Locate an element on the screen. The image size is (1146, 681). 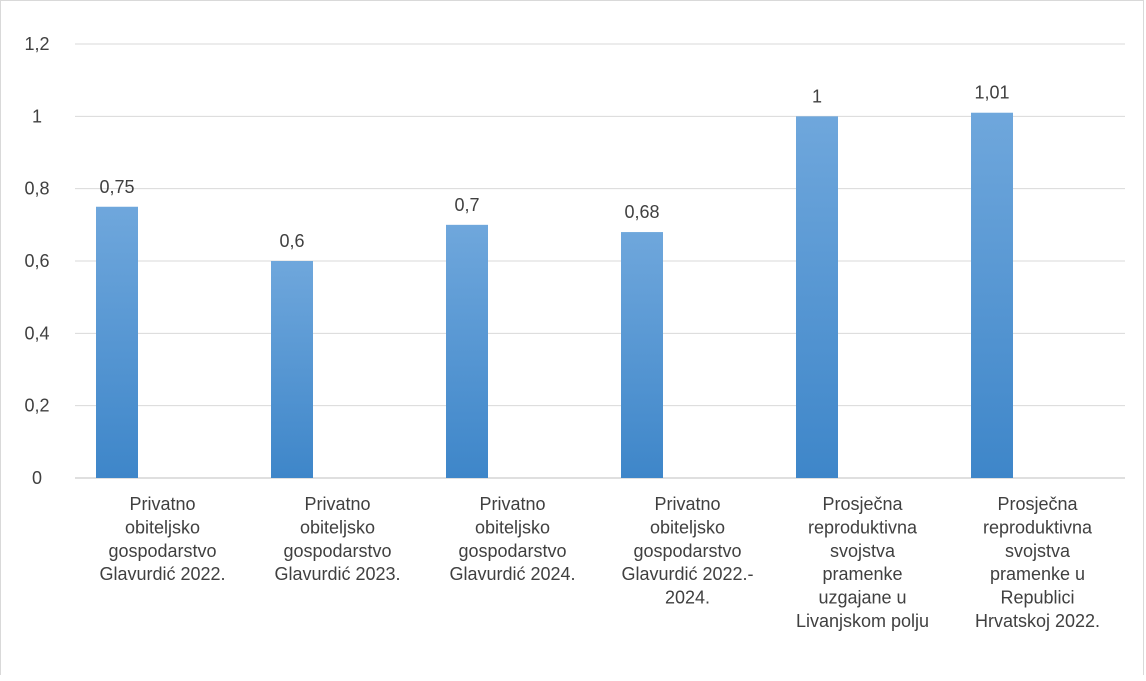
data-label: 1 is located at coordinates (817, 96).